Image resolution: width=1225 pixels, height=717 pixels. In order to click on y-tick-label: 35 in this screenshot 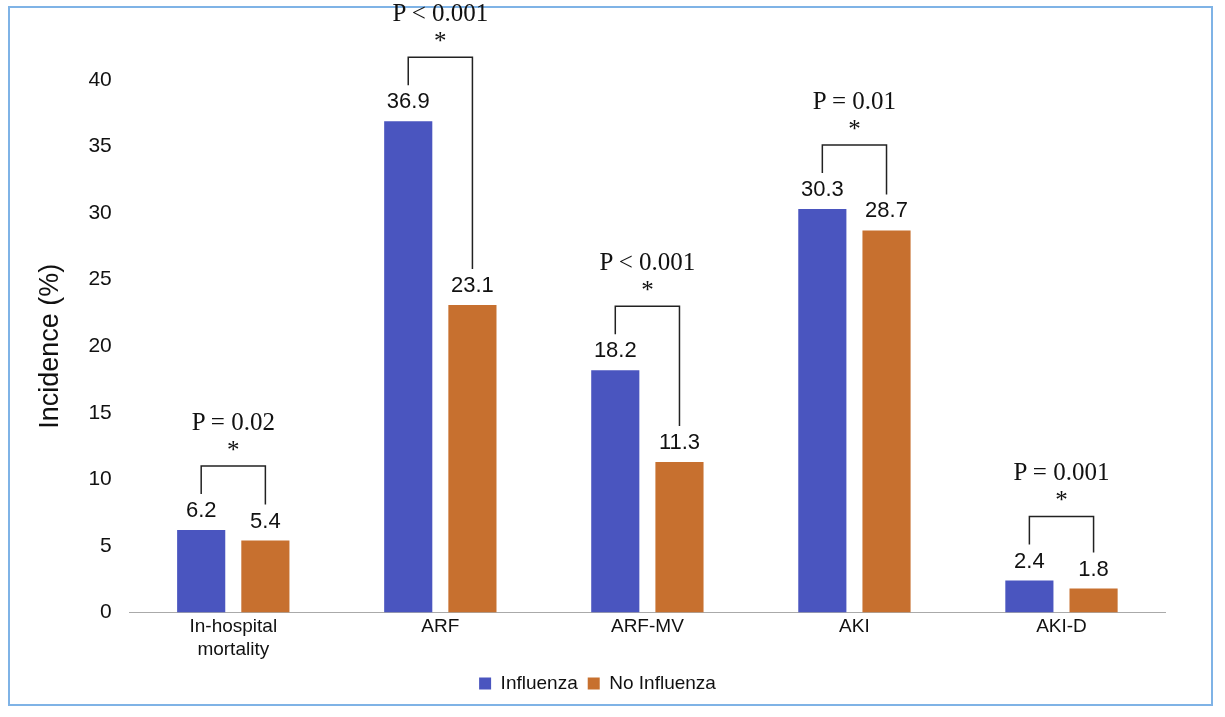, I will do `click(100, 145)`.